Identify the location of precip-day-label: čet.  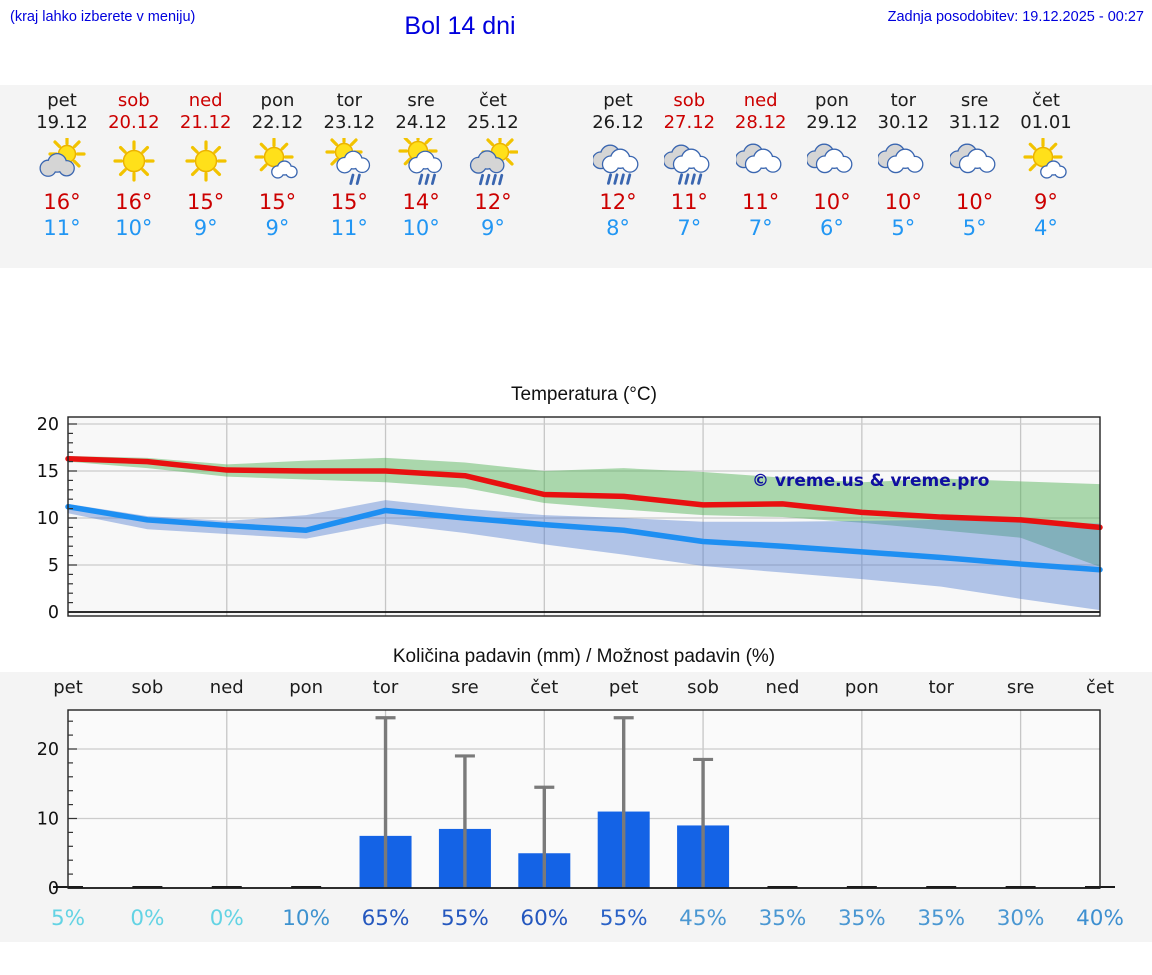
(544, 687).